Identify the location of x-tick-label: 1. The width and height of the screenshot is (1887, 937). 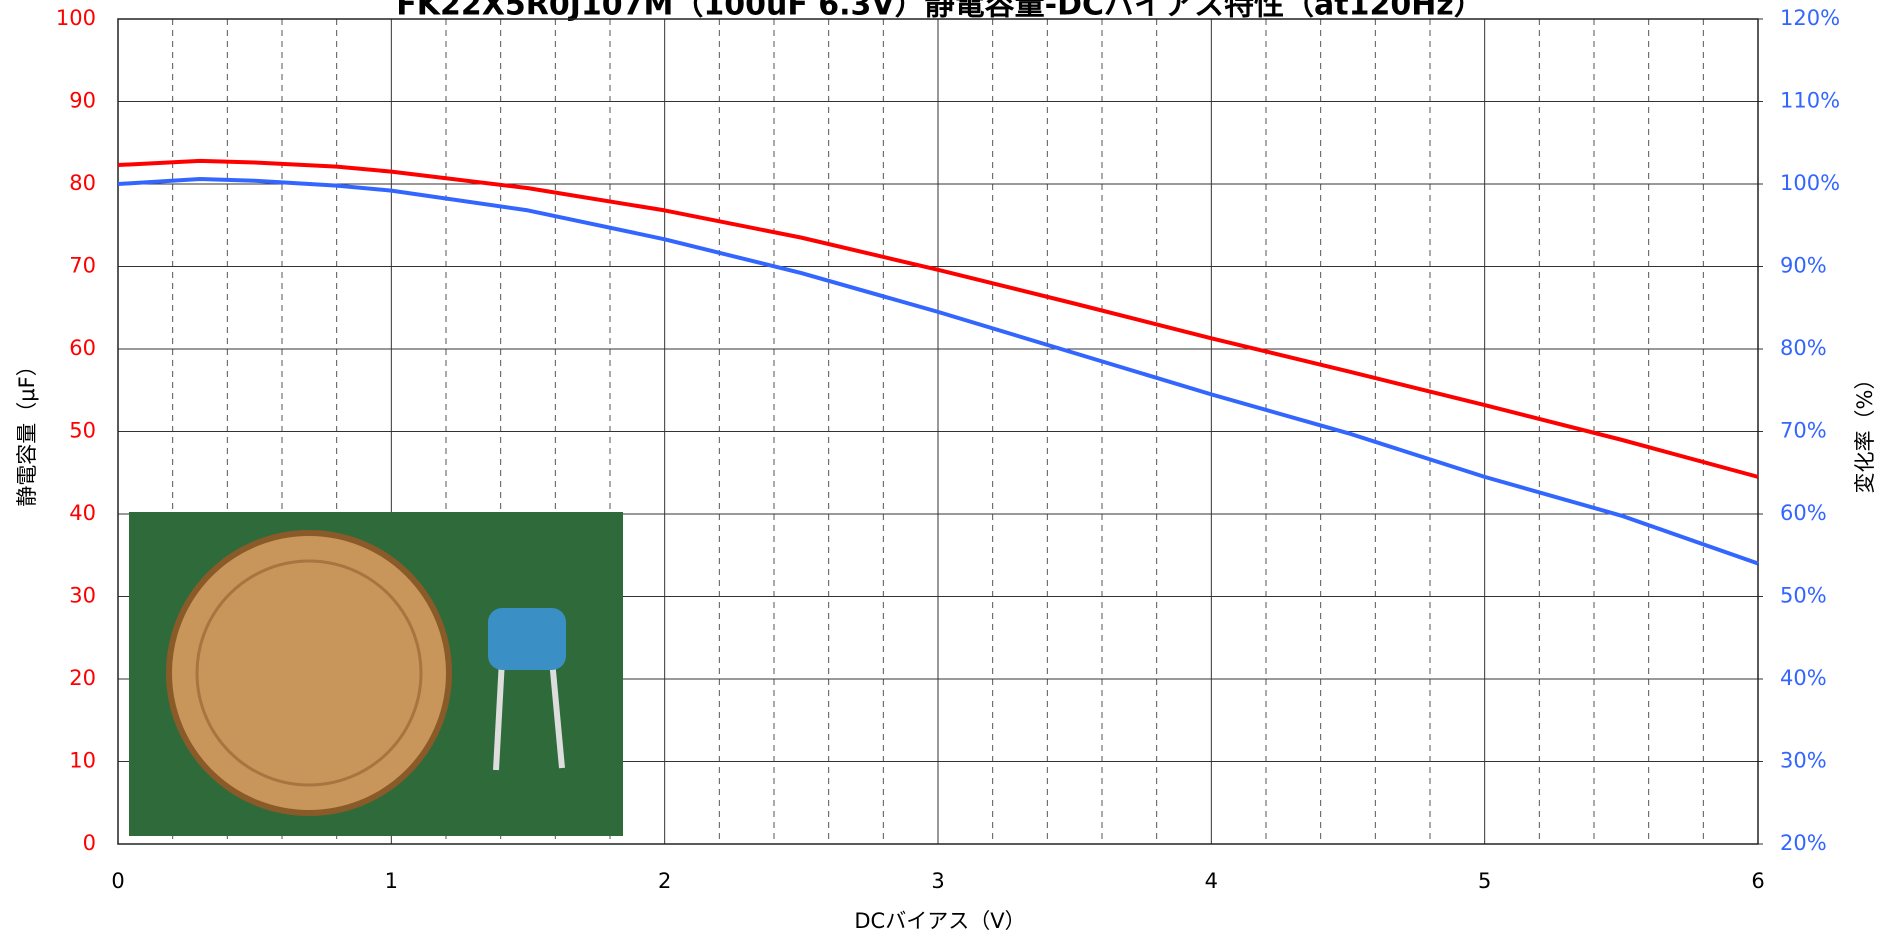
(391, 881).